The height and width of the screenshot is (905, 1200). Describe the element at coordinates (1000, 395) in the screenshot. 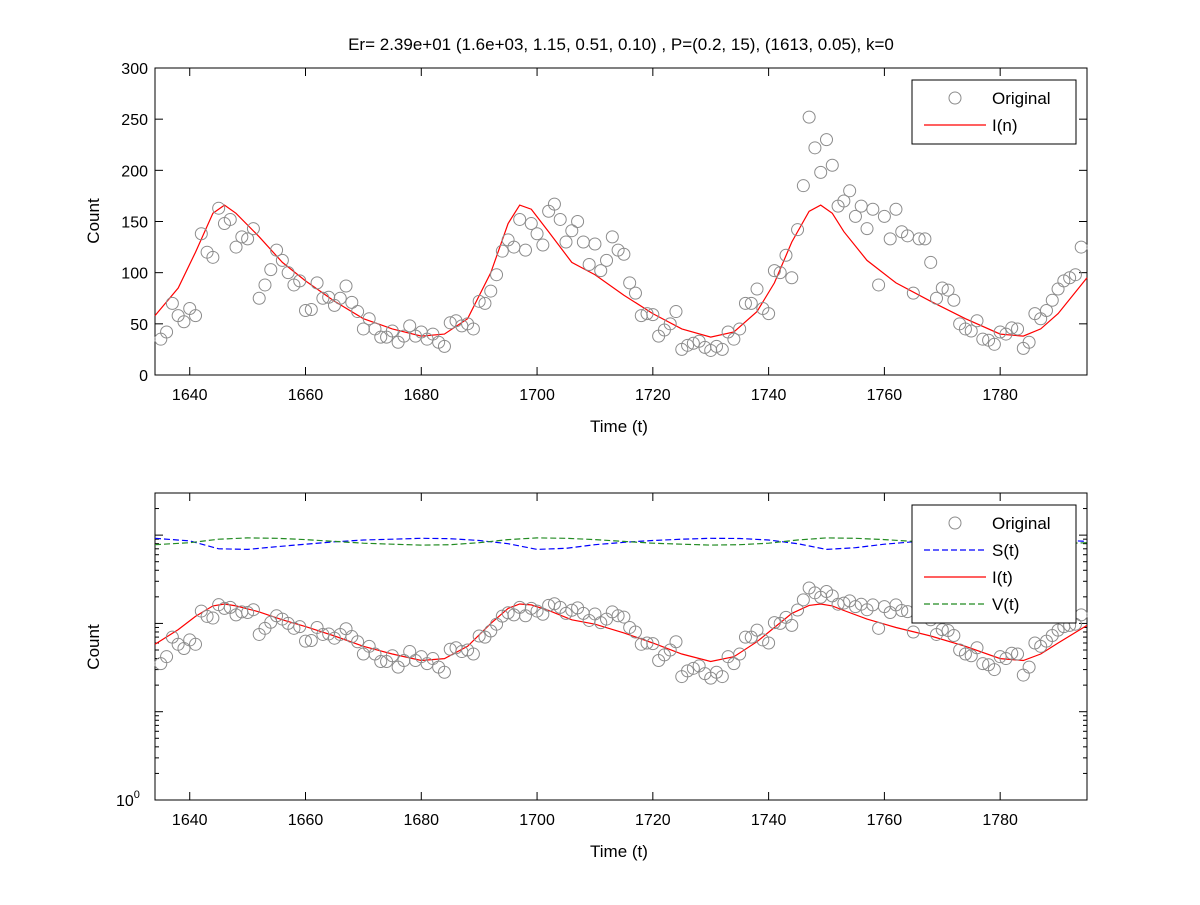

I see `x-tick-label: 1780` at that location.